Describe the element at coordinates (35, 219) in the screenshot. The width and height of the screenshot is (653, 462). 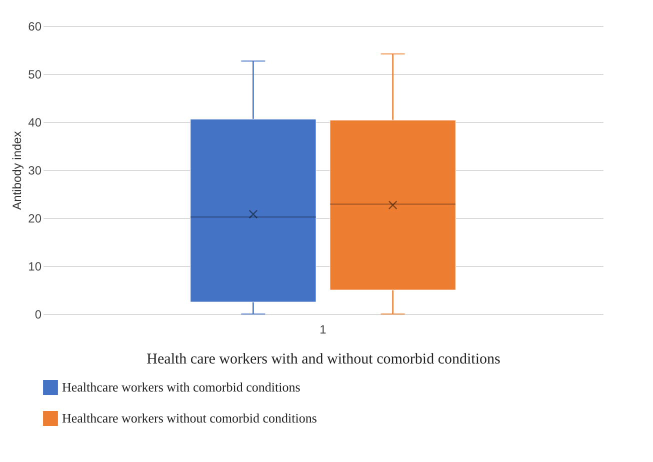
I see `y-tick-label: 20` at that location.